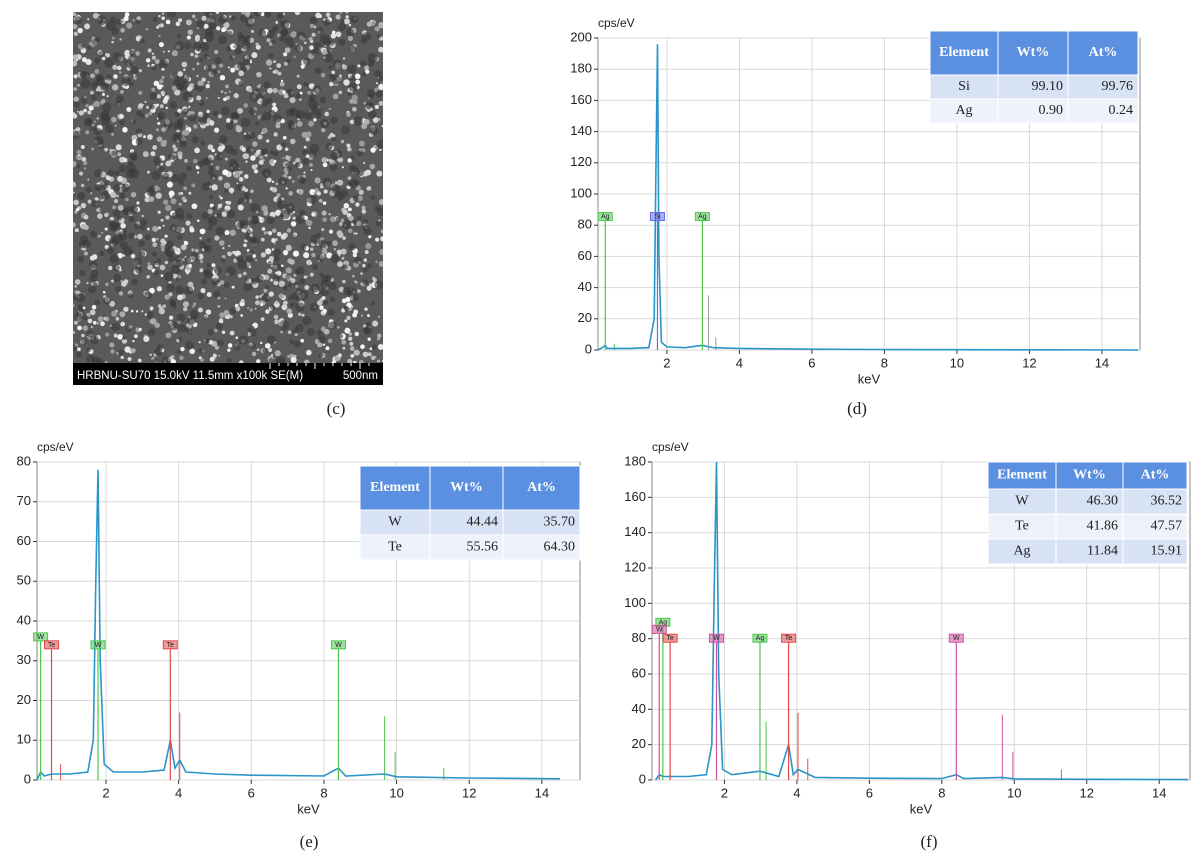  Describe the element at coordinates (581, 68) in the screenshot. I see `y-tick-label: 180` at that location.